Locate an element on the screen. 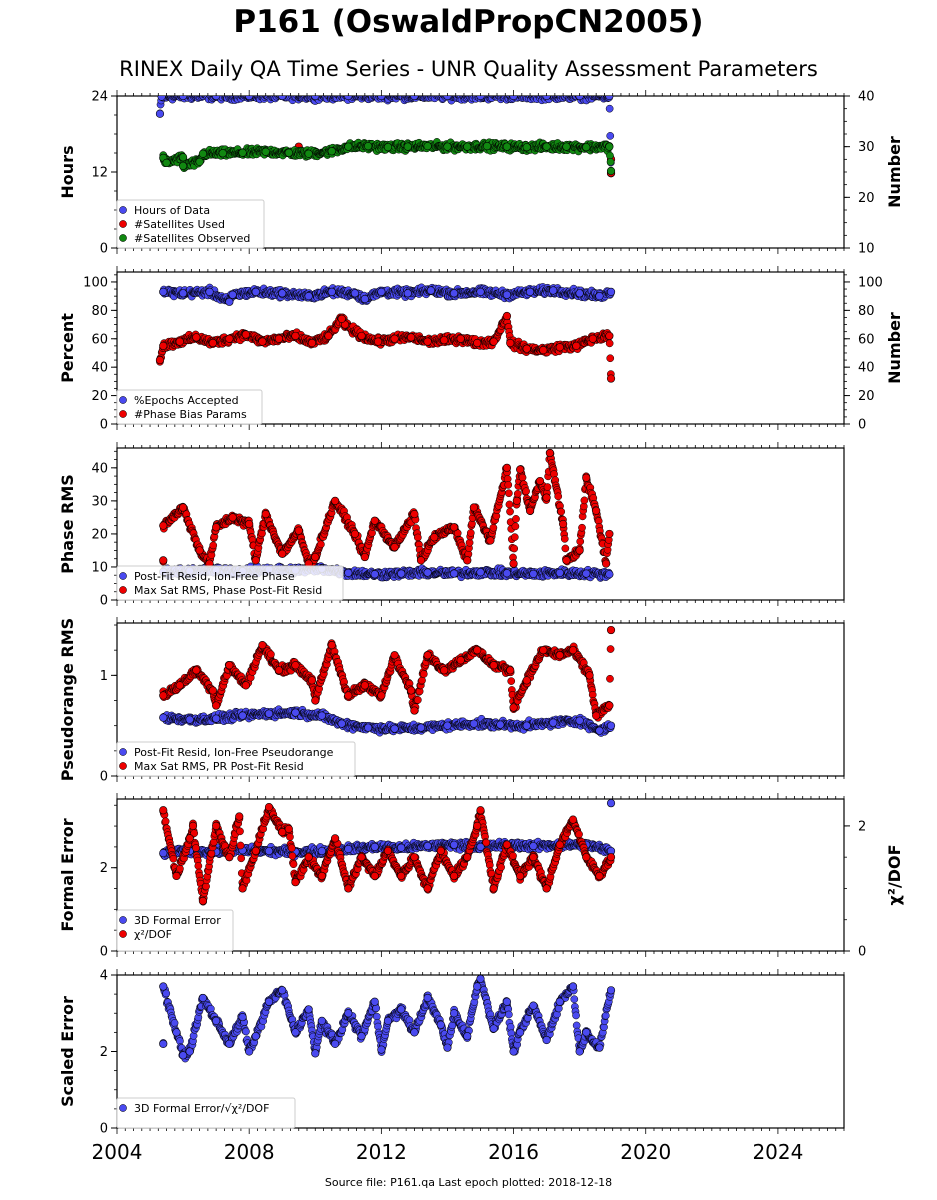 The width and height of the screenshot is (937, 1200). series-#Satellites Observed is located at coordinates (387, 157).